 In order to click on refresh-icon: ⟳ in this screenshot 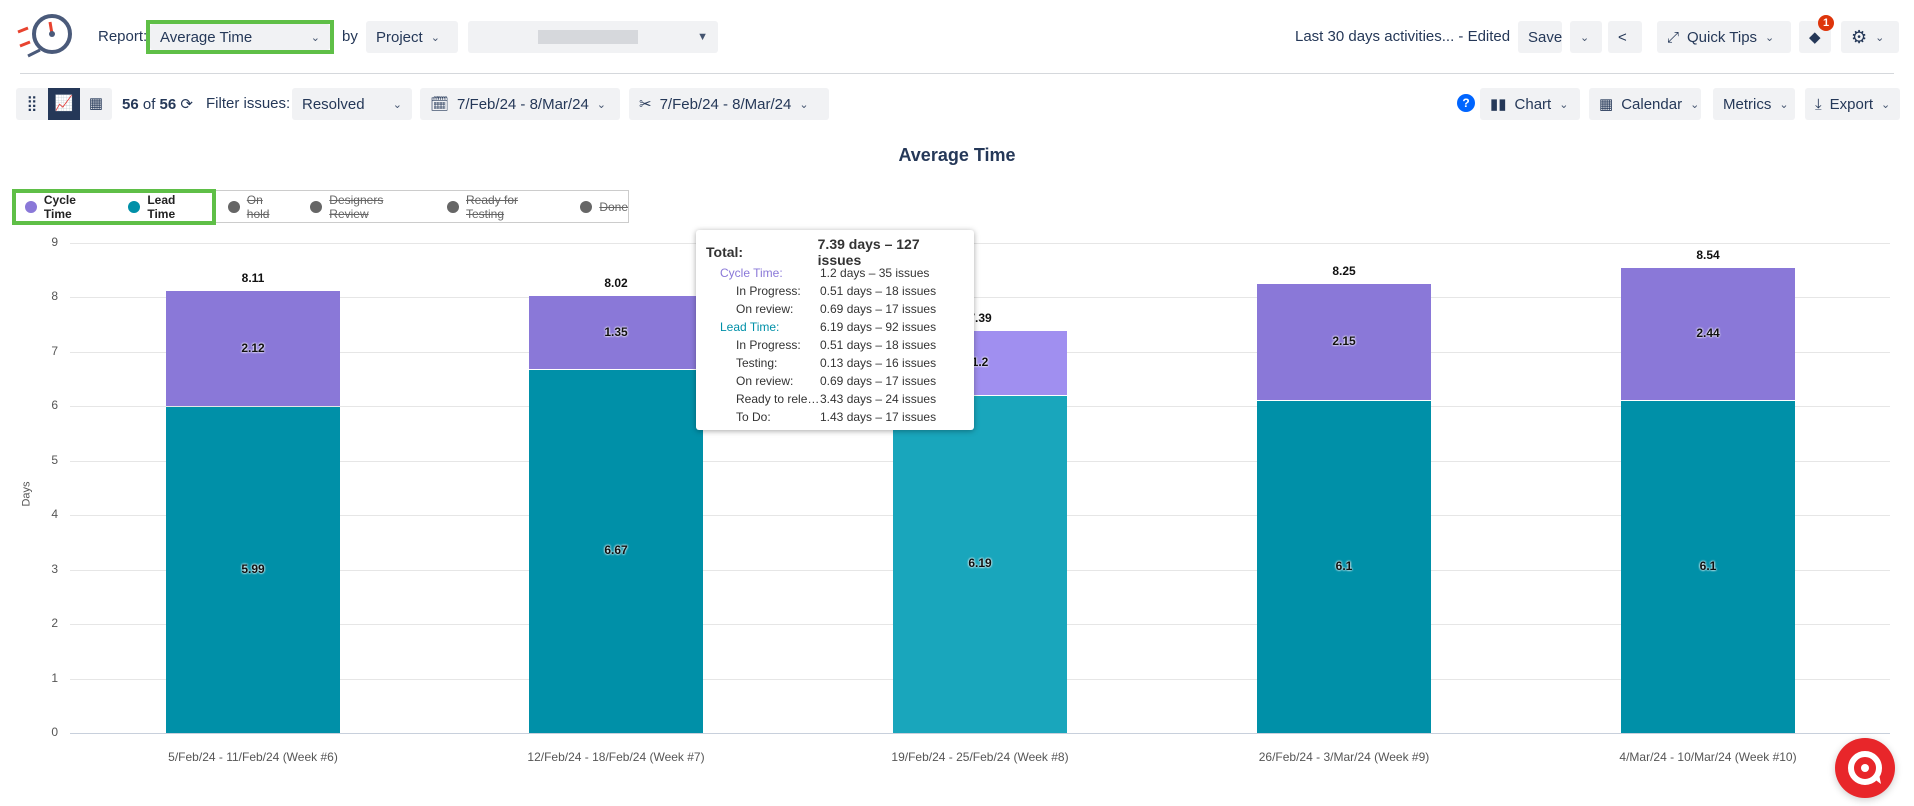, I will do `click(186, 104)`.